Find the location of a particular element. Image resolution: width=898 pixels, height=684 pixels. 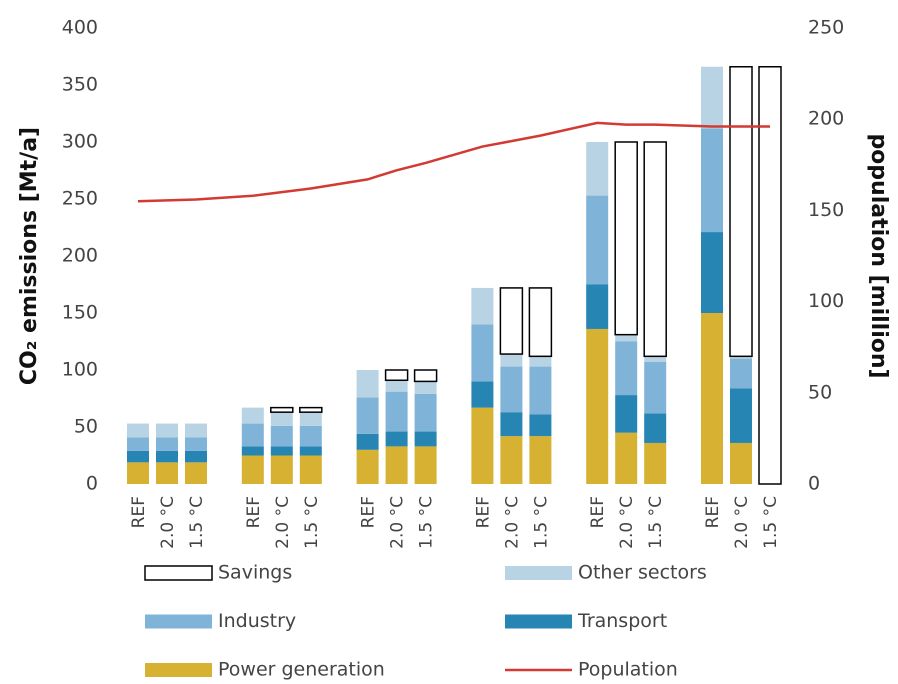

y-tick-label: 300 is located at coordinates (80, 142).